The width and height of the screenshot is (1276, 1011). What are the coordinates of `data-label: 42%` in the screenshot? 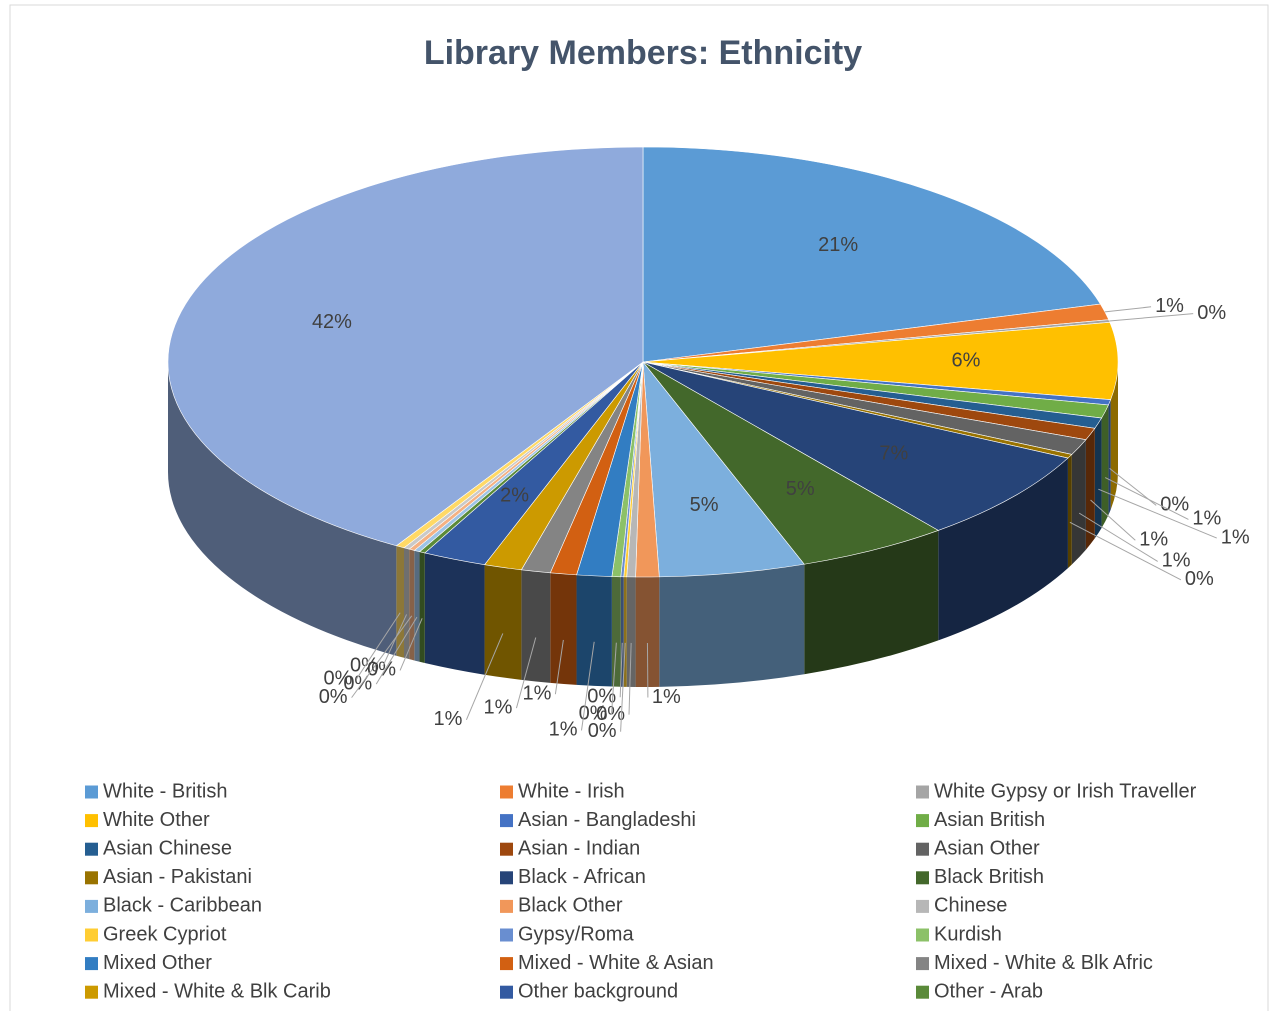 It's located at (332, 322).